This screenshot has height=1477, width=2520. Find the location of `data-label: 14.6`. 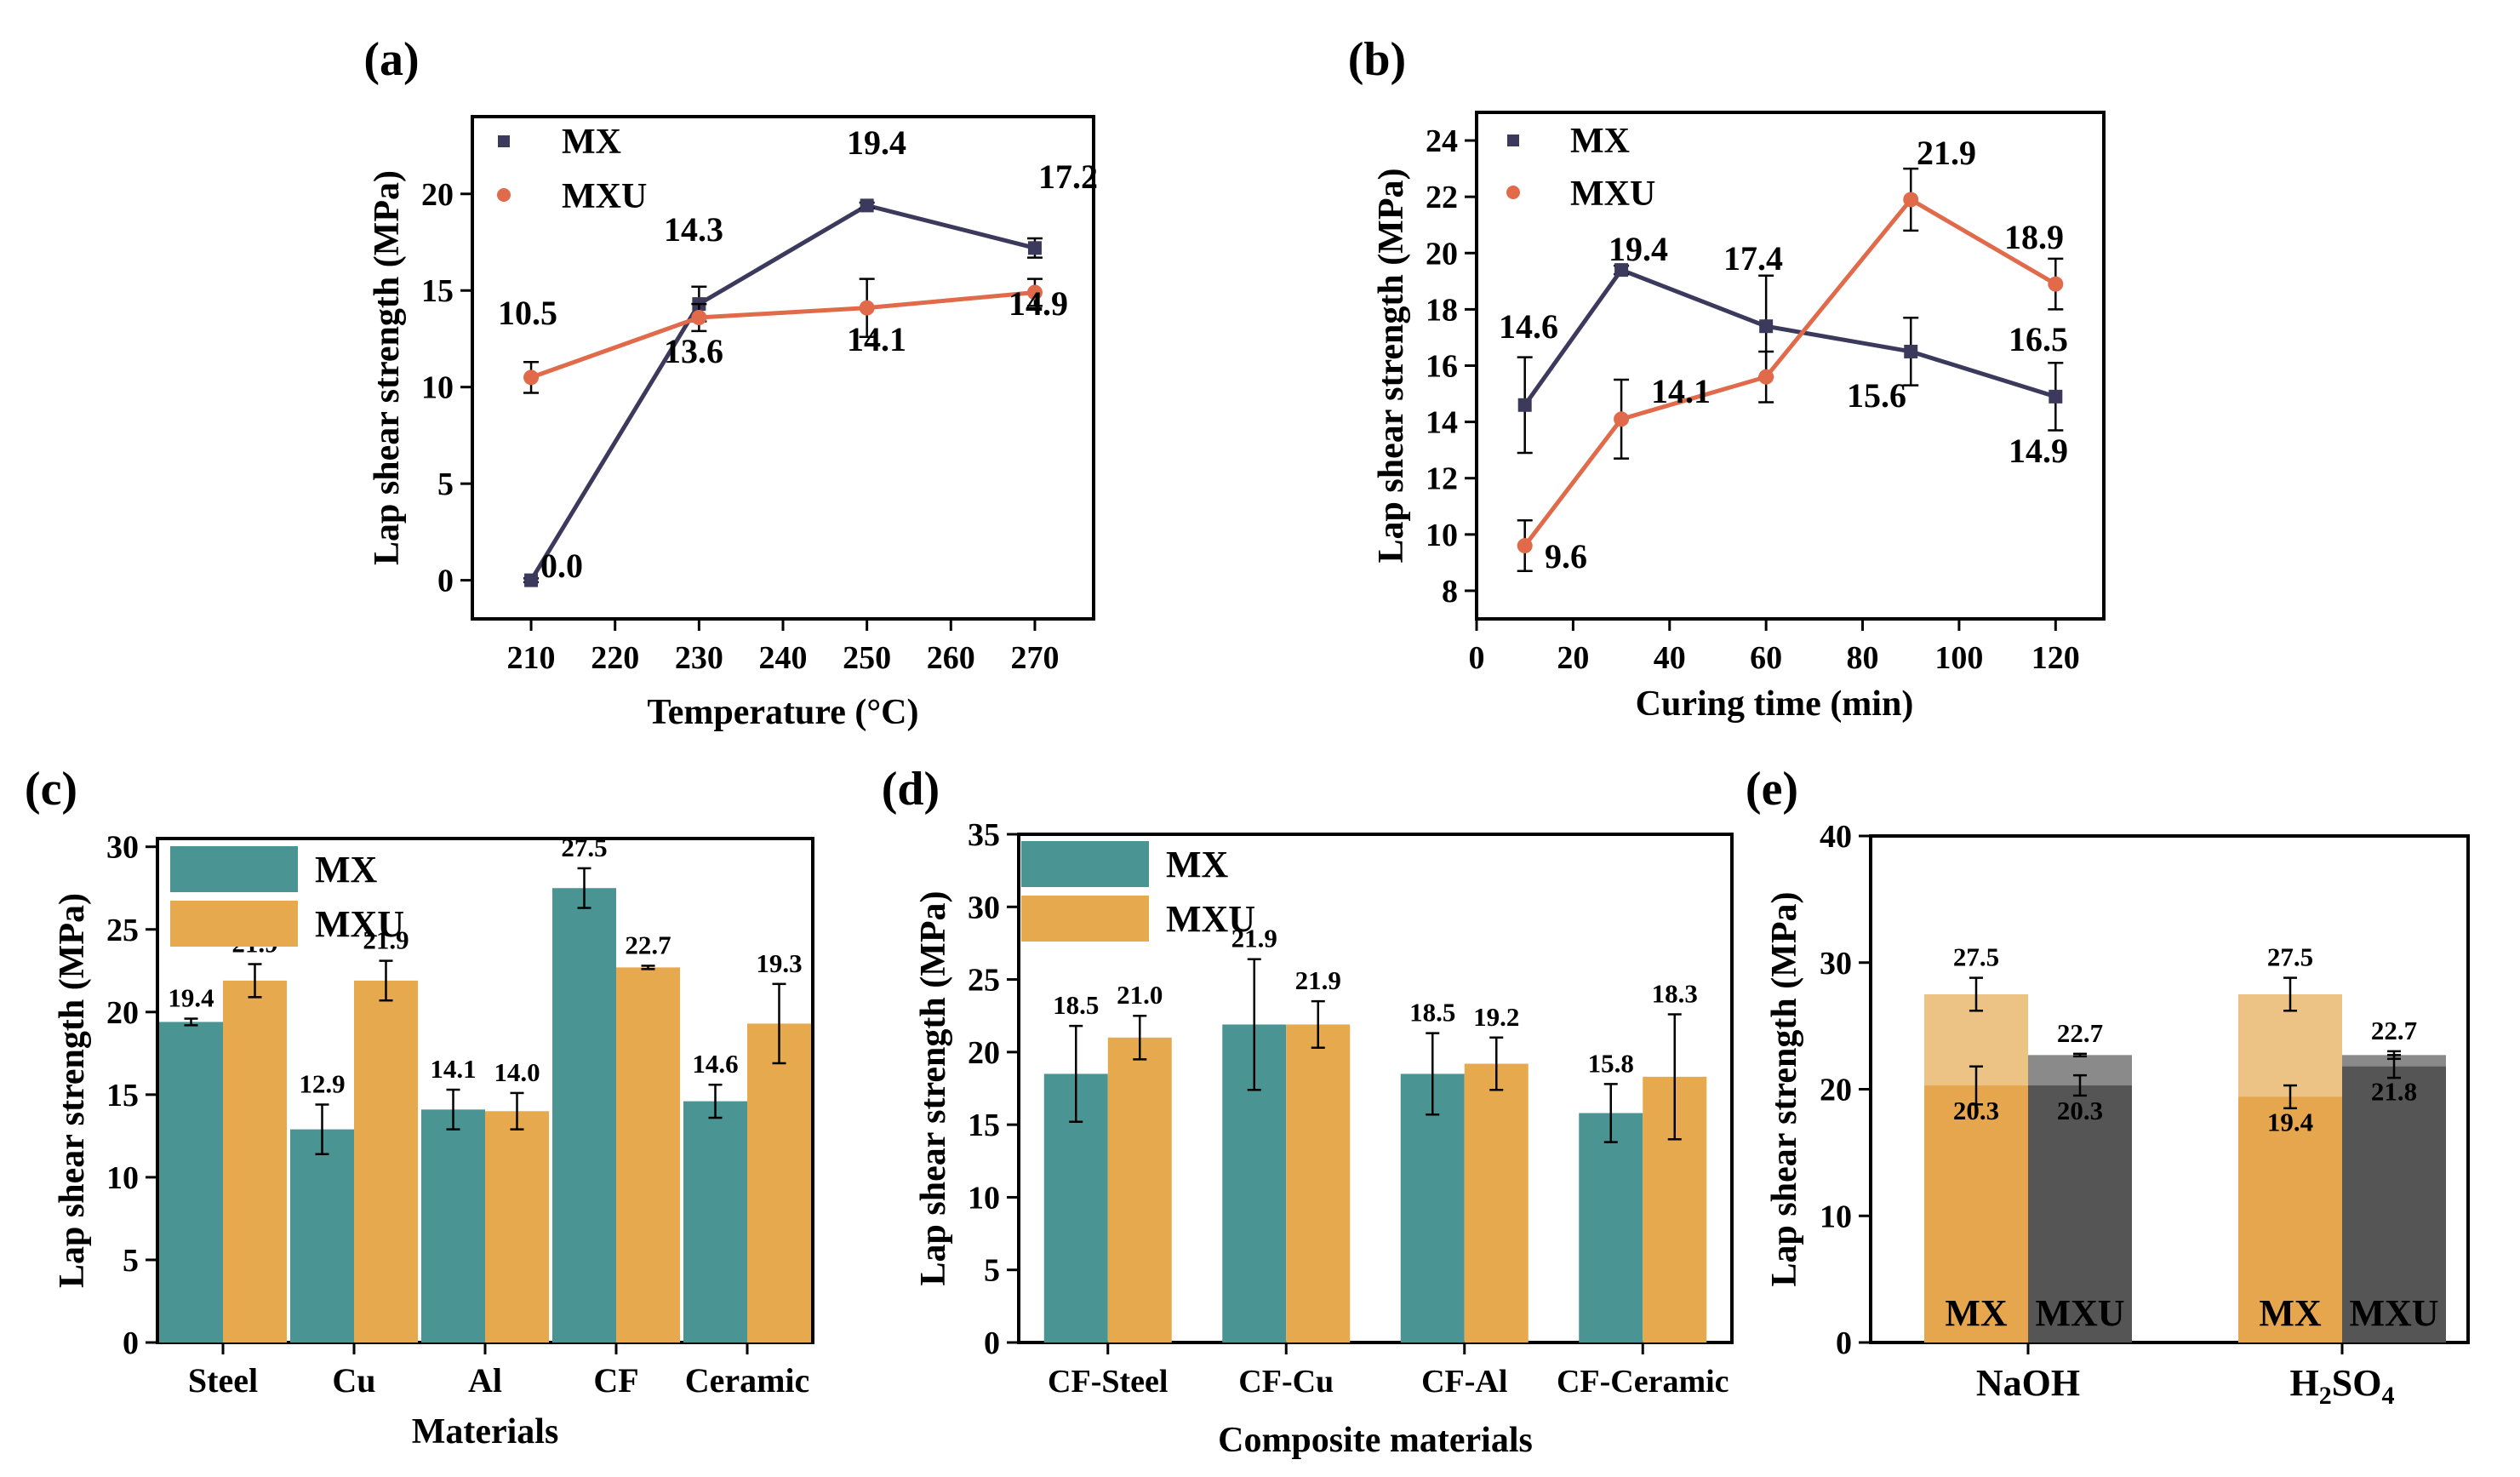

data-label: 14.6 is located at coordinates (715, 1064).